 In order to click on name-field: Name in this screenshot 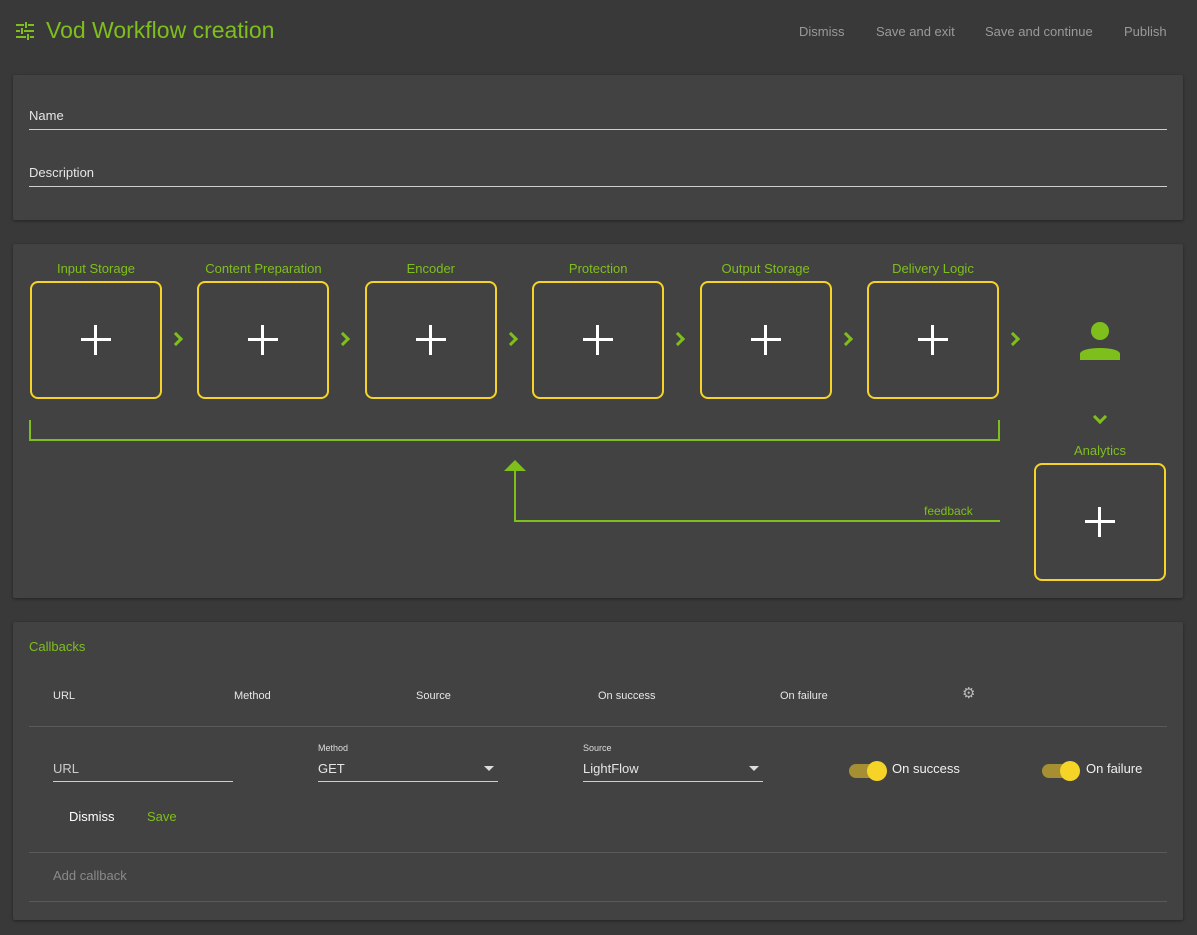, I will do `click(598, 119)`.